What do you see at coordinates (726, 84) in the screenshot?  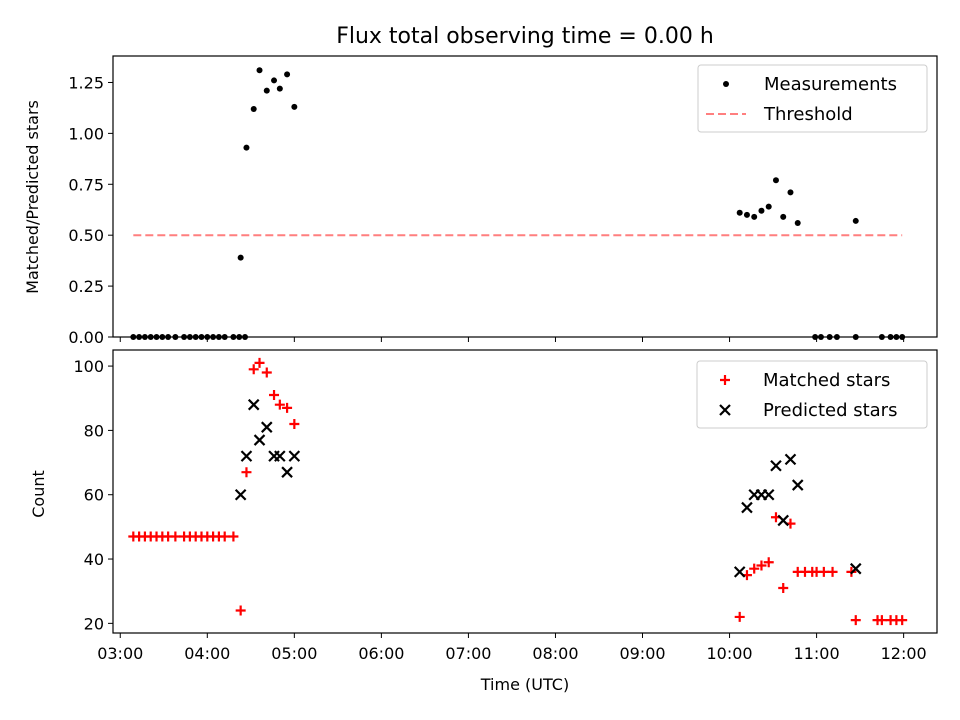 I see `legend-measurement-swatch` at bounding box center [726, 84].